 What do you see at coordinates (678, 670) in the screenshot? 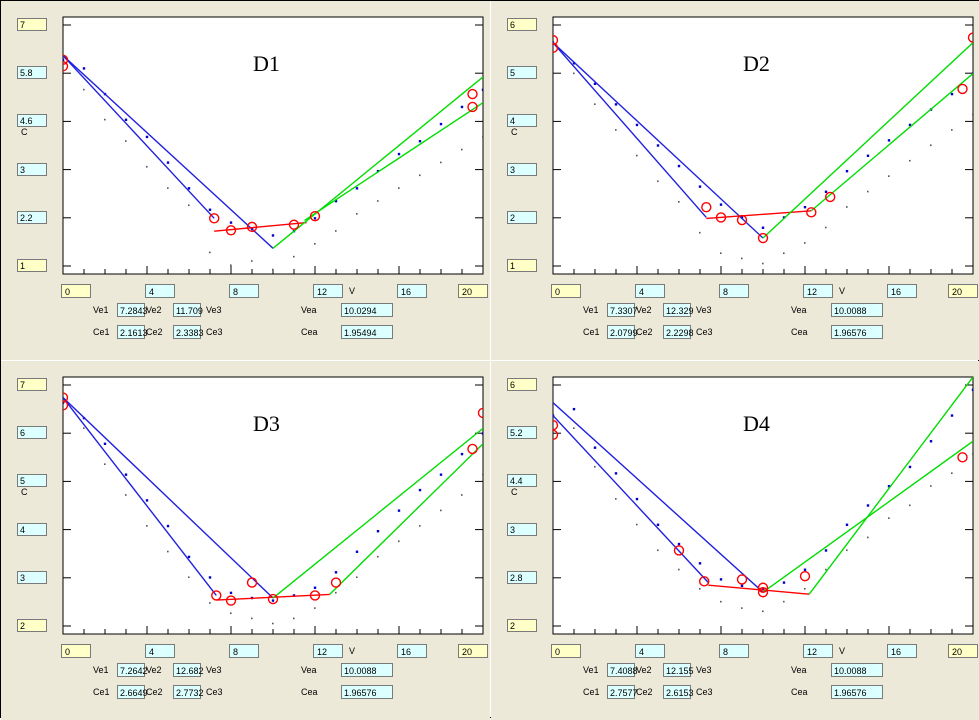
I see `ve2-value: 12.155` at bounding box center [678, 670].